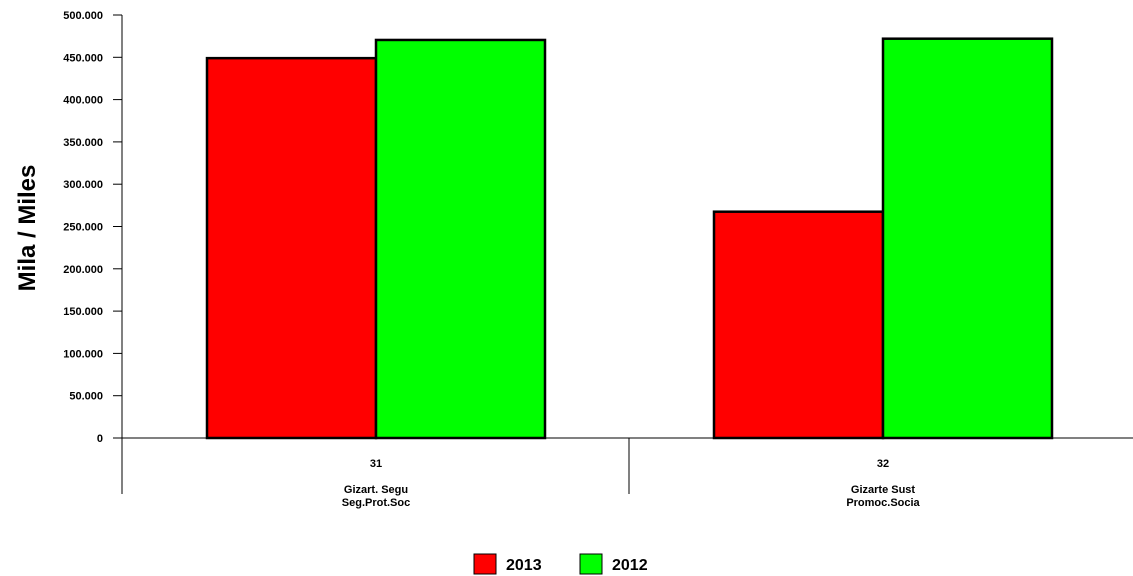 The height and width of the screenshot is (576, 1133). What do you see at coordinates (883, 464) in the screenshot?
I see `category-code: 32` at bounding box center [883, 464].